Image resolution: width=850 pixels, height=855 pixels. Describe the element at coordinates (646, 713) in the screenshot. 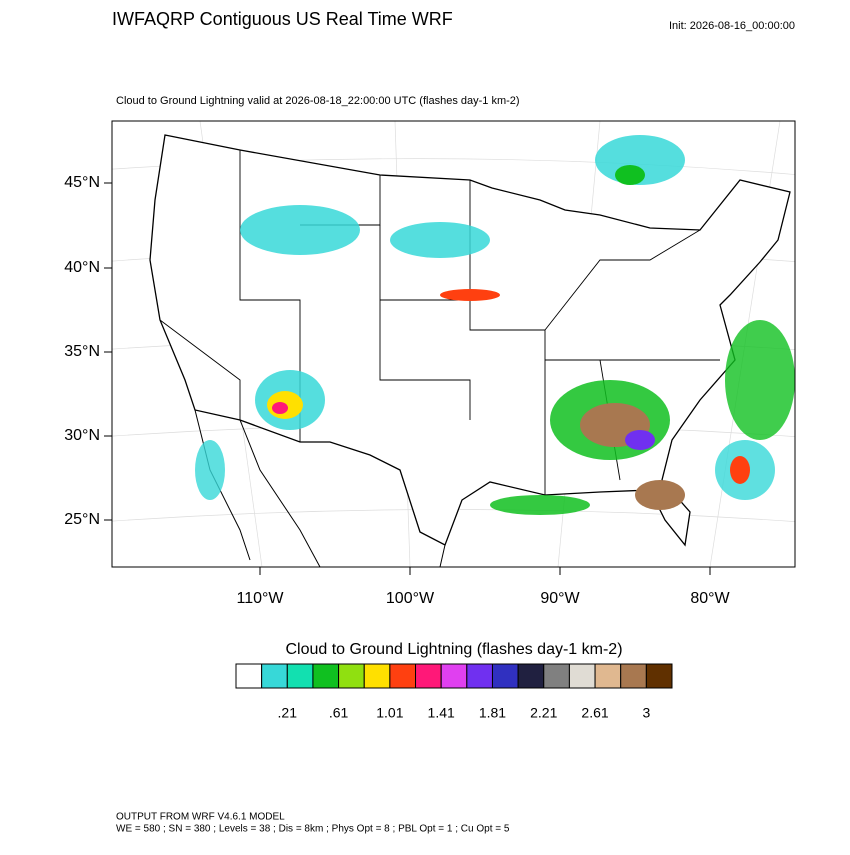

I see `colorbar-label: 3` at that location.